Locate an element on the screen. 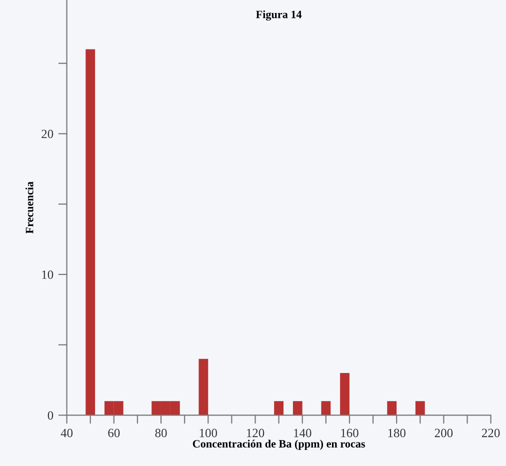  text: Figura 14 is located at coordinates (279, 15).